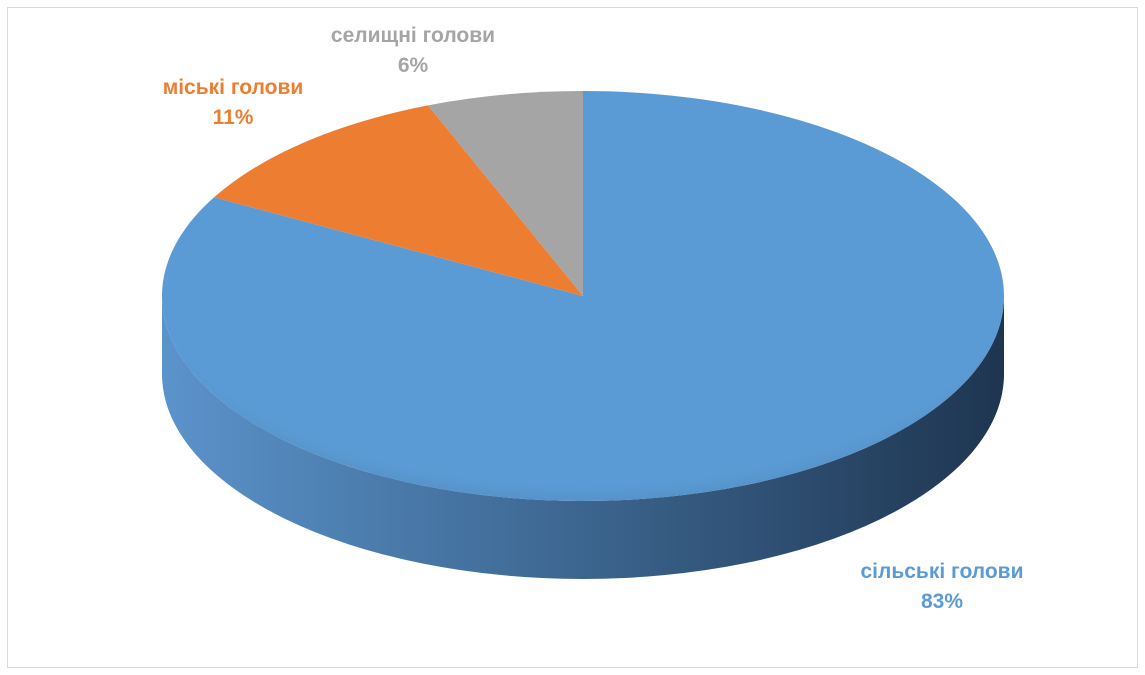 This screenshot has height=675, width=1145. Describe the element at coordinates (941, 571) in the screenshot. I see `data-label-category: сільські голови` at that location.